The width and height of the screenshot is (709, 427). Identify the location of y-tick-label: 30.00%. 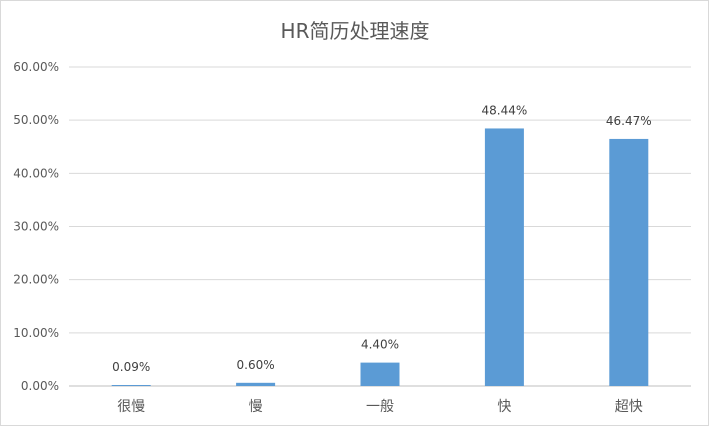
(36, 227).